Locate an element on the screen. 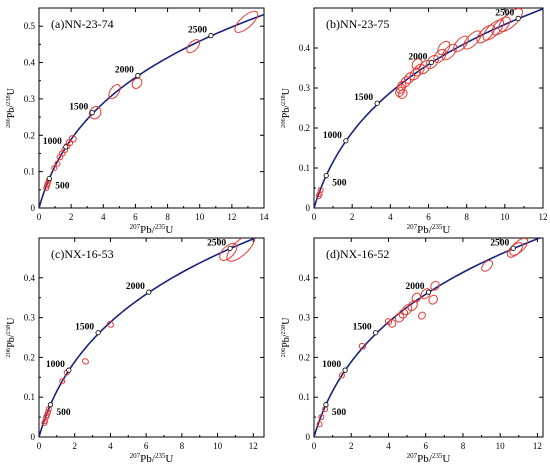  panel-label: (a)NN-23-74 is located at coordinates (82, 24).